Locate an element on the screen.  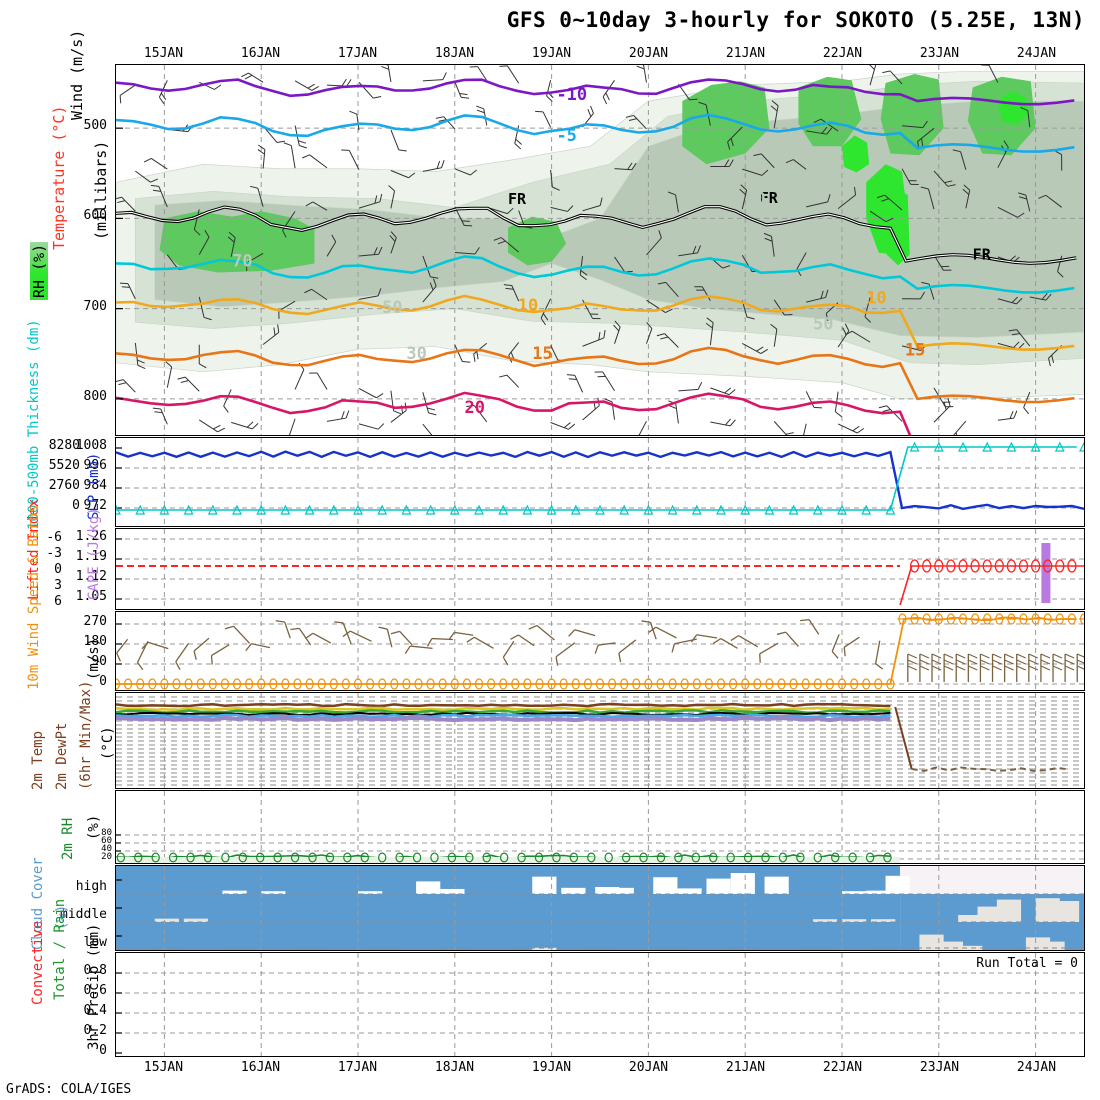
date-tick-16jan: 16JAN is located at coordinates (260, 53).